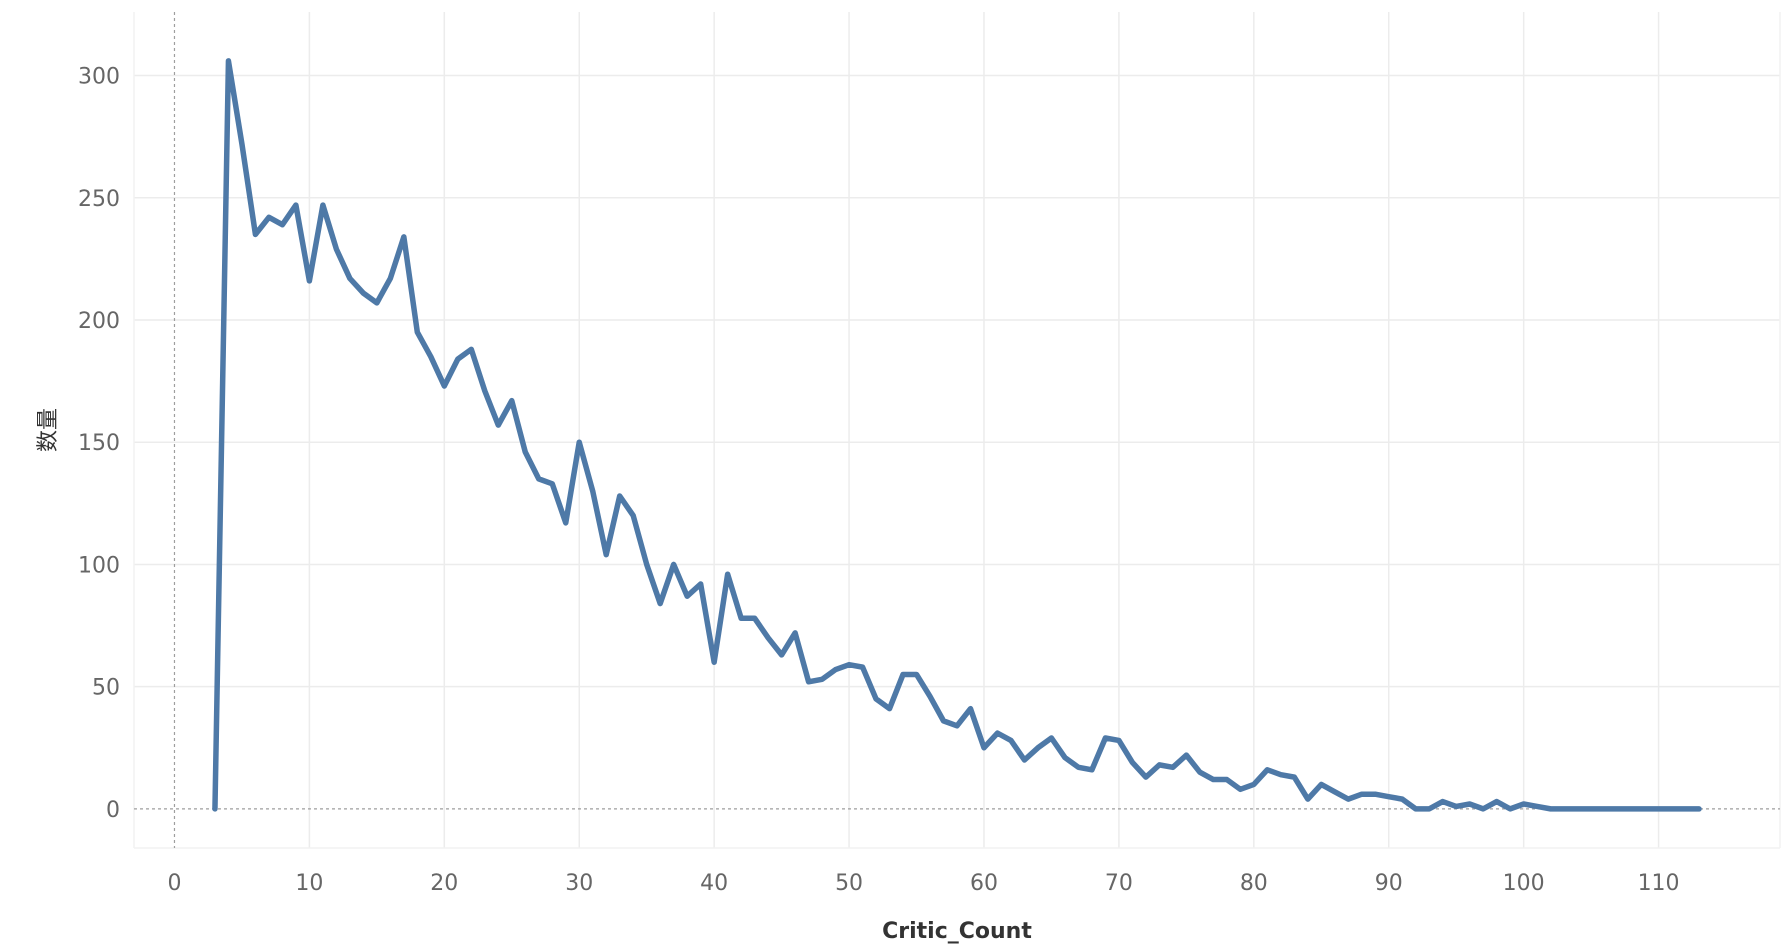  Describe the element at coordinates (174, 883) in the screenshot. I see `x-tick-label: 0` at that location.